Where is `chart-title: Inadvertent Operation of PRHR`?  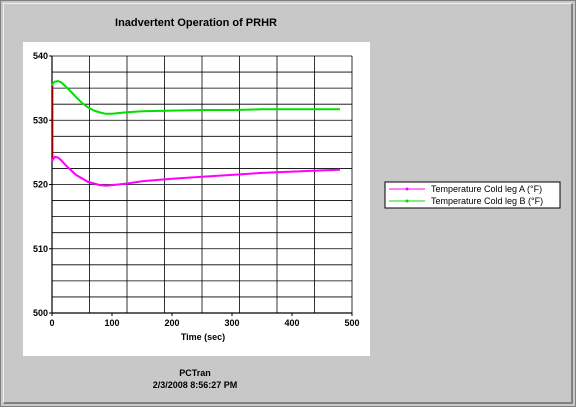 chart-title: Inadvertent Operation of PRHR is located at coordinates (196, 23).